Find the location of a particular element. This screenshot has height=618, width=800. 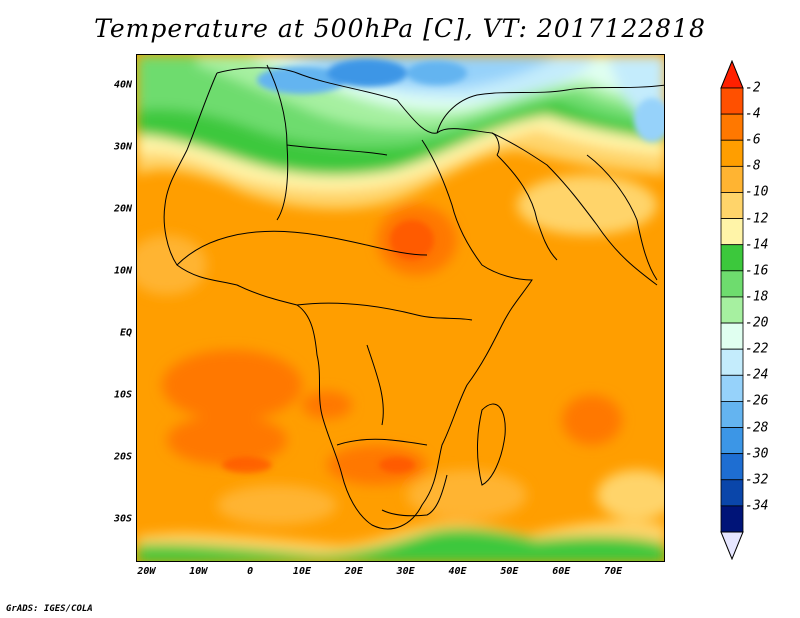

colorbar-label: -4 is located at coordinates (753, 114).